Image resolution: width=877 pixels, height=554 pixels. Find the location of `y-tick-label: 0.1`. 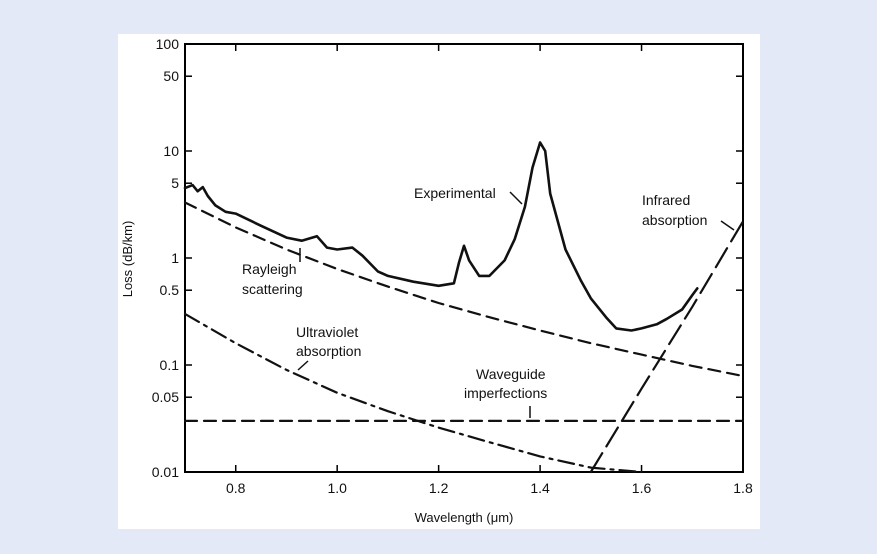

y-tick-label: 0.1 is located at coordinates (170, 365).